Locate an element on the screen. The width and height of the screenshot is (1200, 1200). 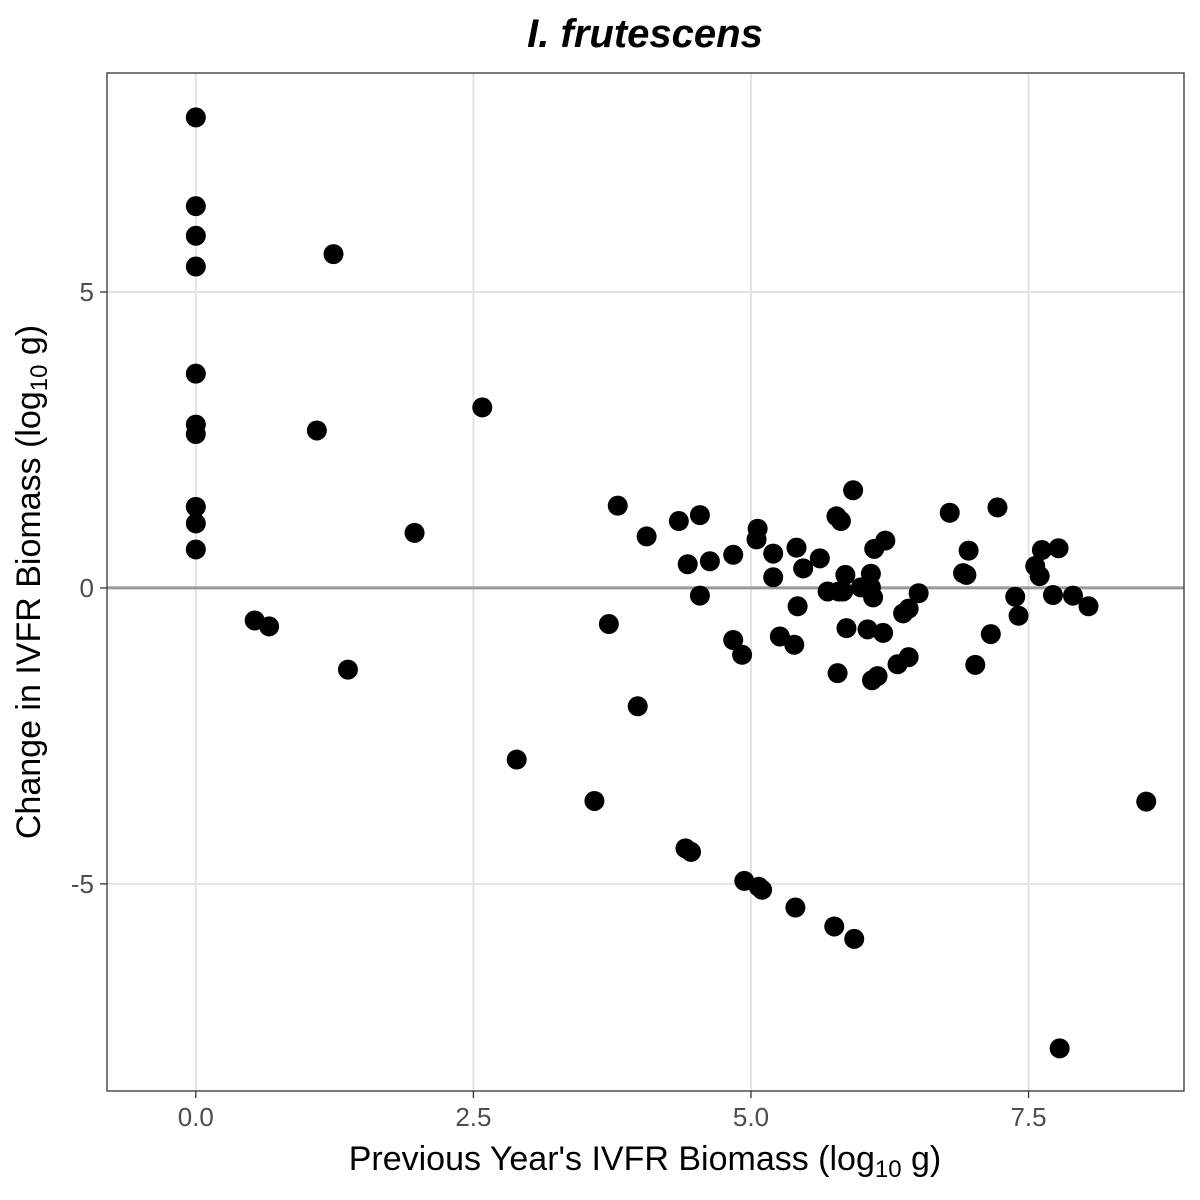
x-axis-title-subscript: 10 is located at coordinates (888, 1169).